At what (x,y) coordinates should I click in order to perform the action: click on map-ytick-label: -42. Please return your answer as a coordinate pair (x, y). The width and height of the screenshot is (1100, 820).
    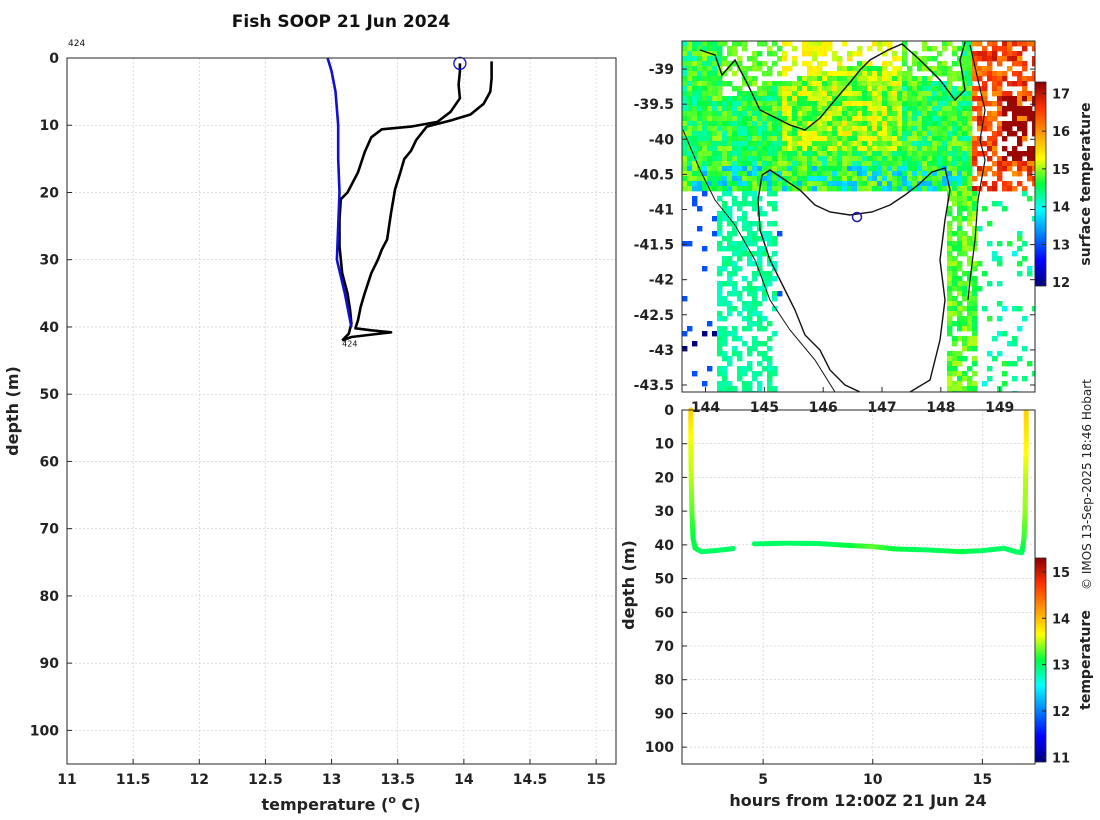
    Looking at the image, I should click on (661, 281).